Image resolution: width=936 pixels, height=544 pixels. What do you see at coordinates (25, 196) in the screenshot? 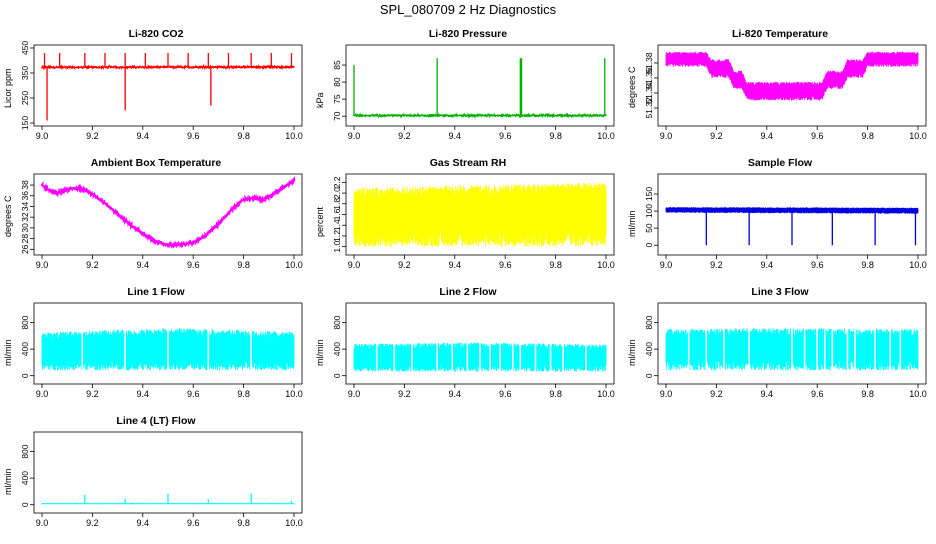
I see `y-tick-label: 36` at bounding box center [25, 196].